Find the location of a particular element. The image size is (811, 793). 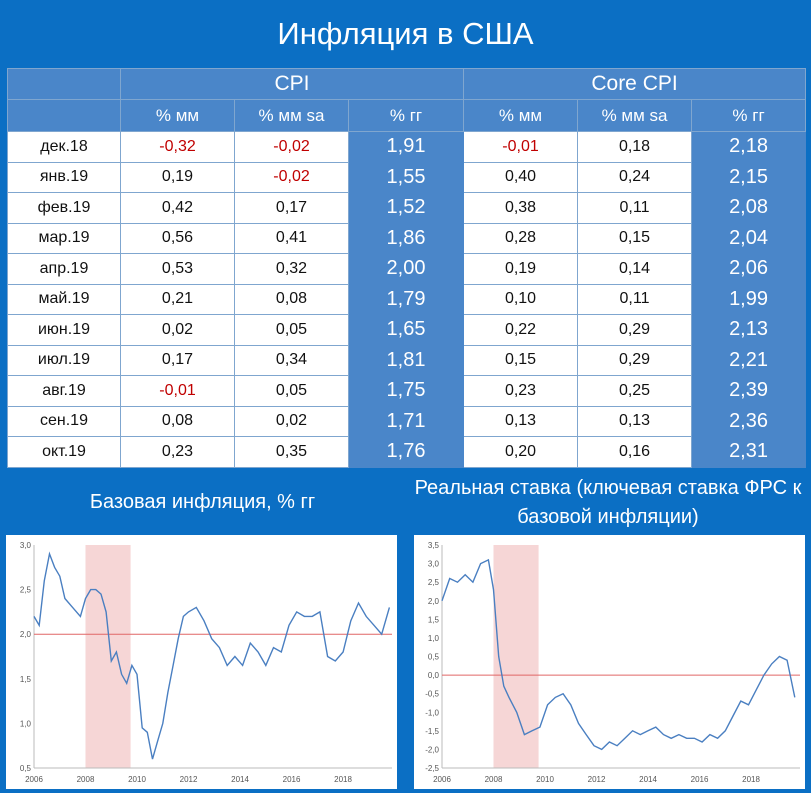

table-cell: 2,04 is located at coordinates (749, 238).